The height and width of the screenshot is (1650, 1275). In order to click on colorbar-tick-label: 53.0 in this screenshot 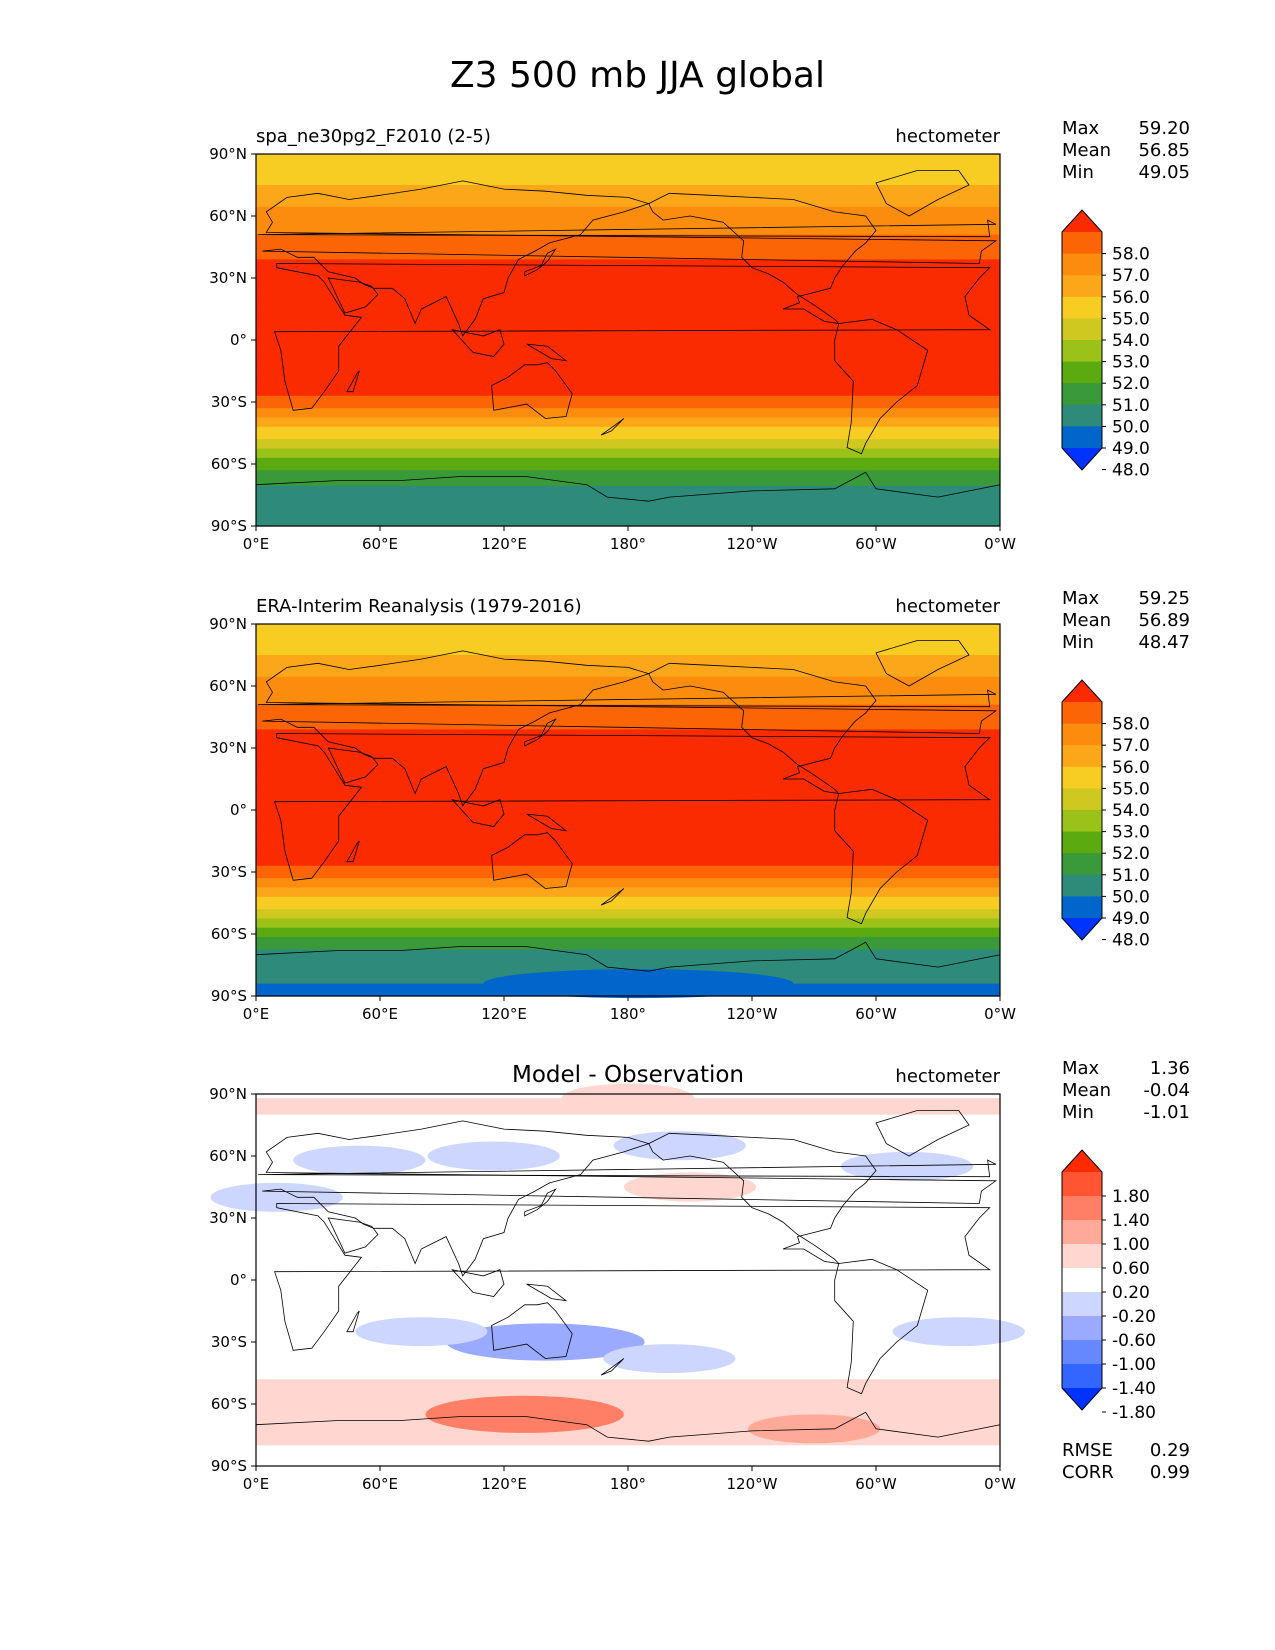, I will do `click(1131, 363)`.